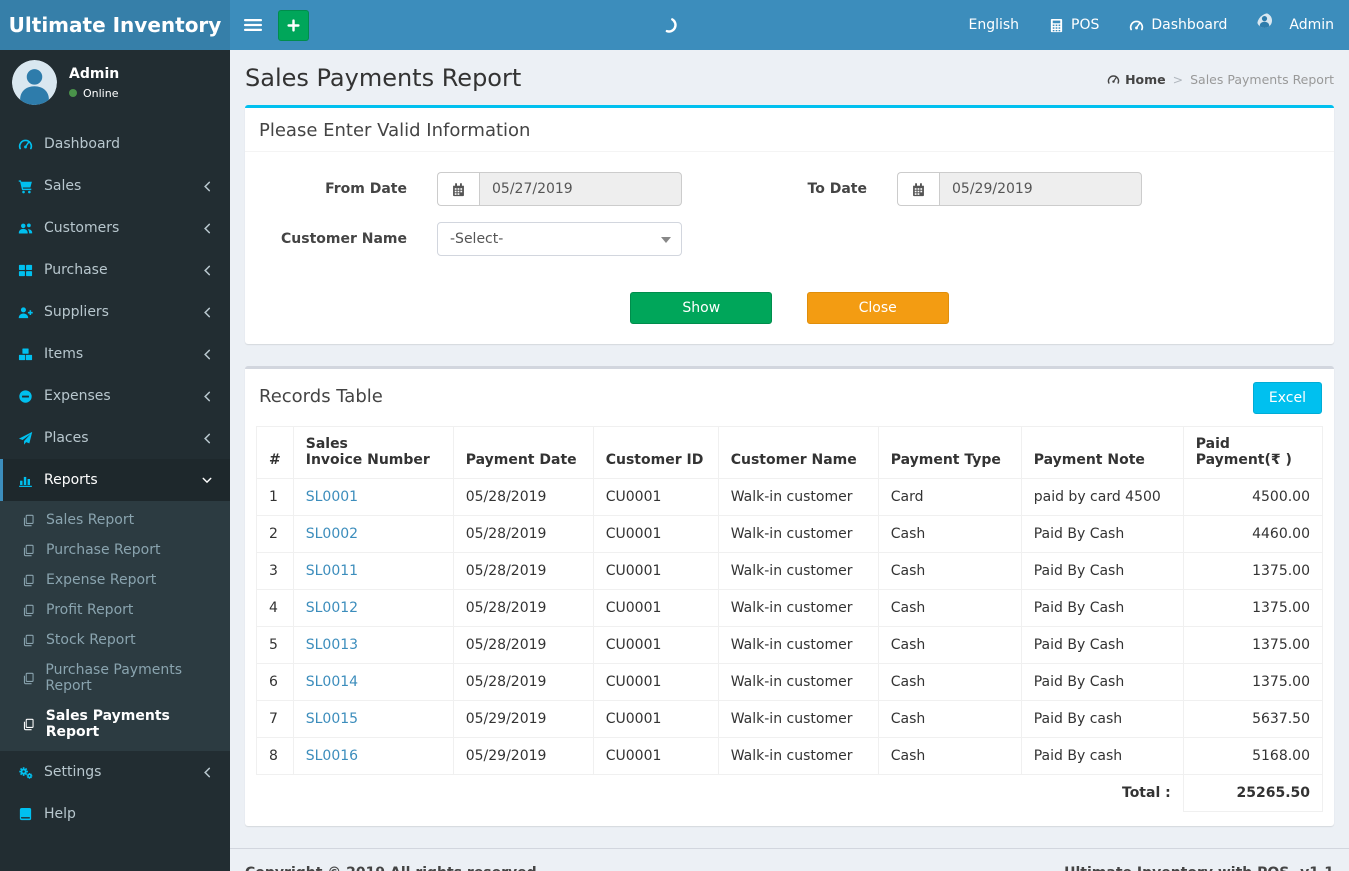 Image resolution: width=1349 pixels, height=871 pixels. I want to click on cell-number: 2, so click(275, 534).